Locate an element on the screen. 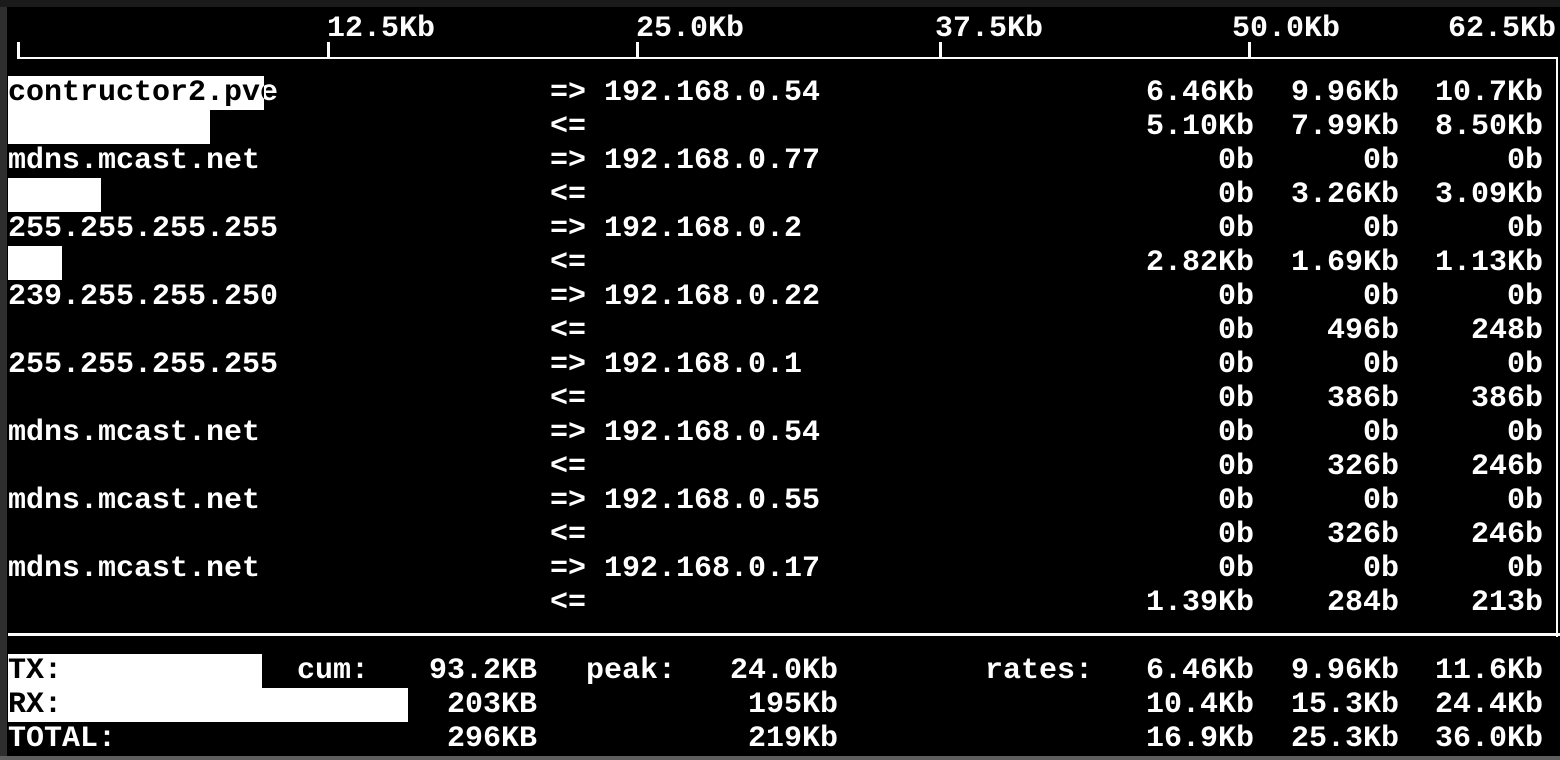 The image size is (1560, 760). tx-label: TX: is located at coordinates (35, 671).